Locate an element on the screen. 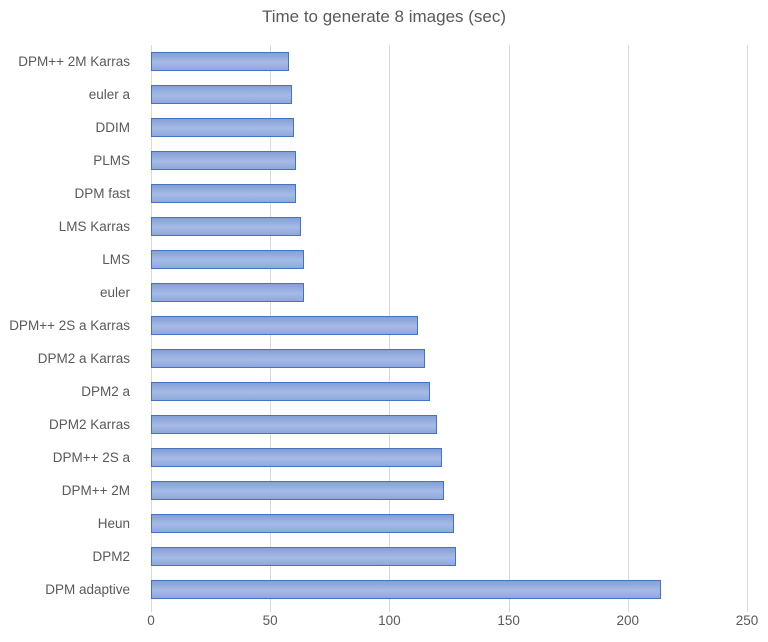 The image size is (768, 642). category-label: PLMS is located at coordinates (111, 160).